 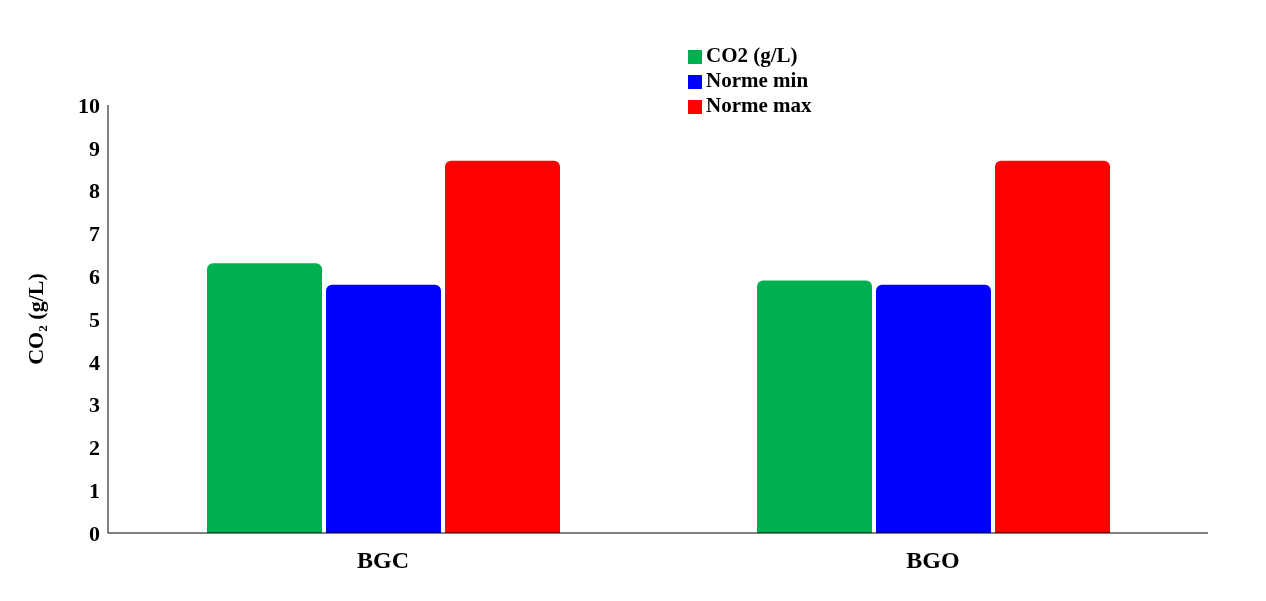 I want to click on y-tick-label: 10, so click(x=89, y=105).